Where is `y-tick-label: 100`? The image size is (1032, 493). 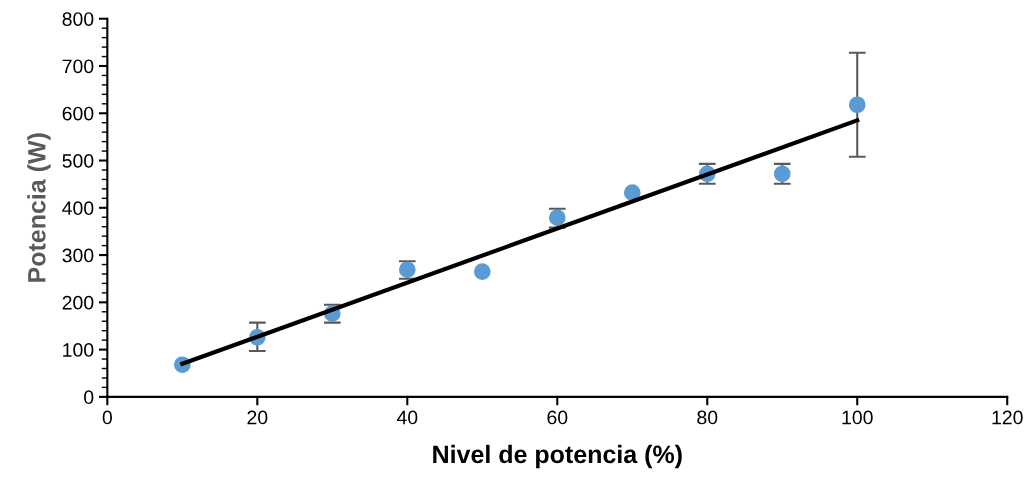 y-tick-label: 100 is located at coordinates (78, 350).